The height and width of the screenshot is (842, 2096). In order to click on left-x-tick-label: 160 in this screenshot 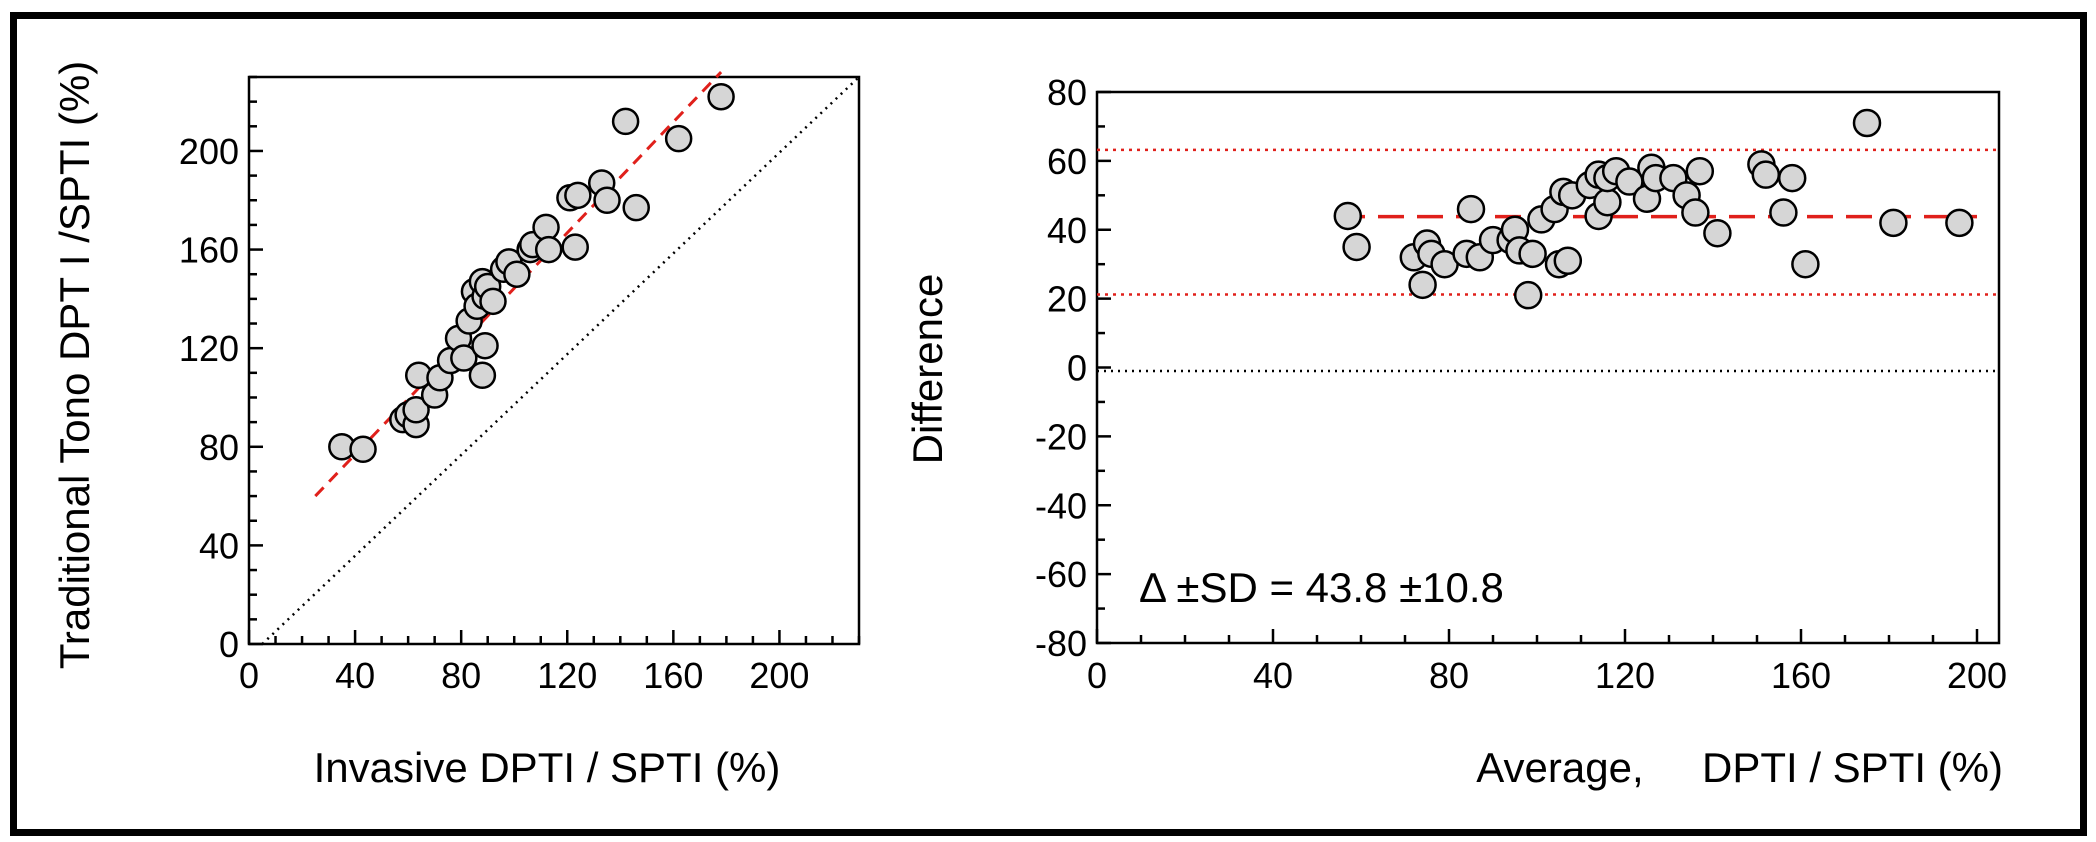, I will do `click(673, 675)`.